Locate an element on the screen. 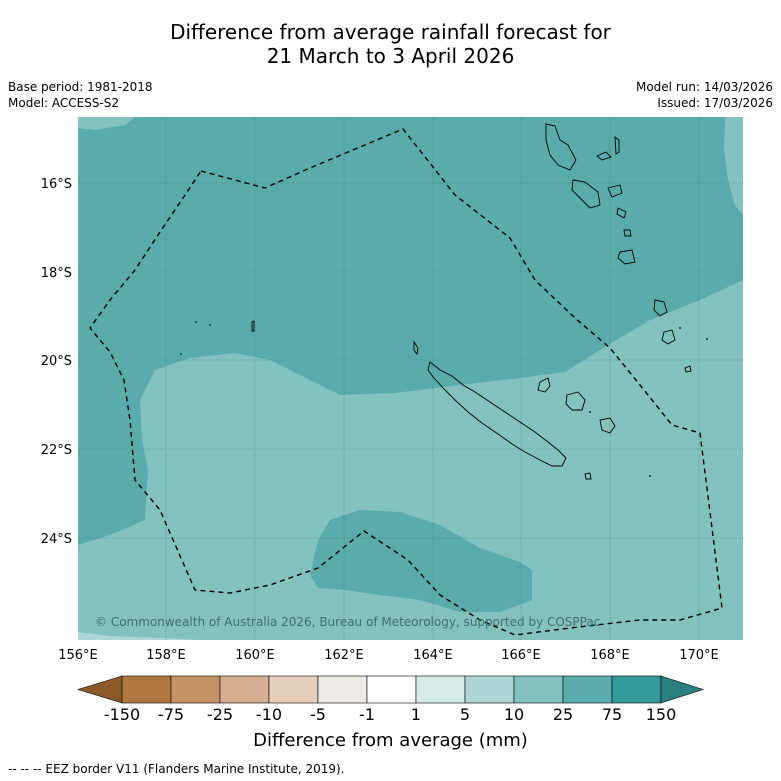 The height and width of the screenshot is (781, 781). colorbar-label-25: 25 is located at coordinates (563, 714).